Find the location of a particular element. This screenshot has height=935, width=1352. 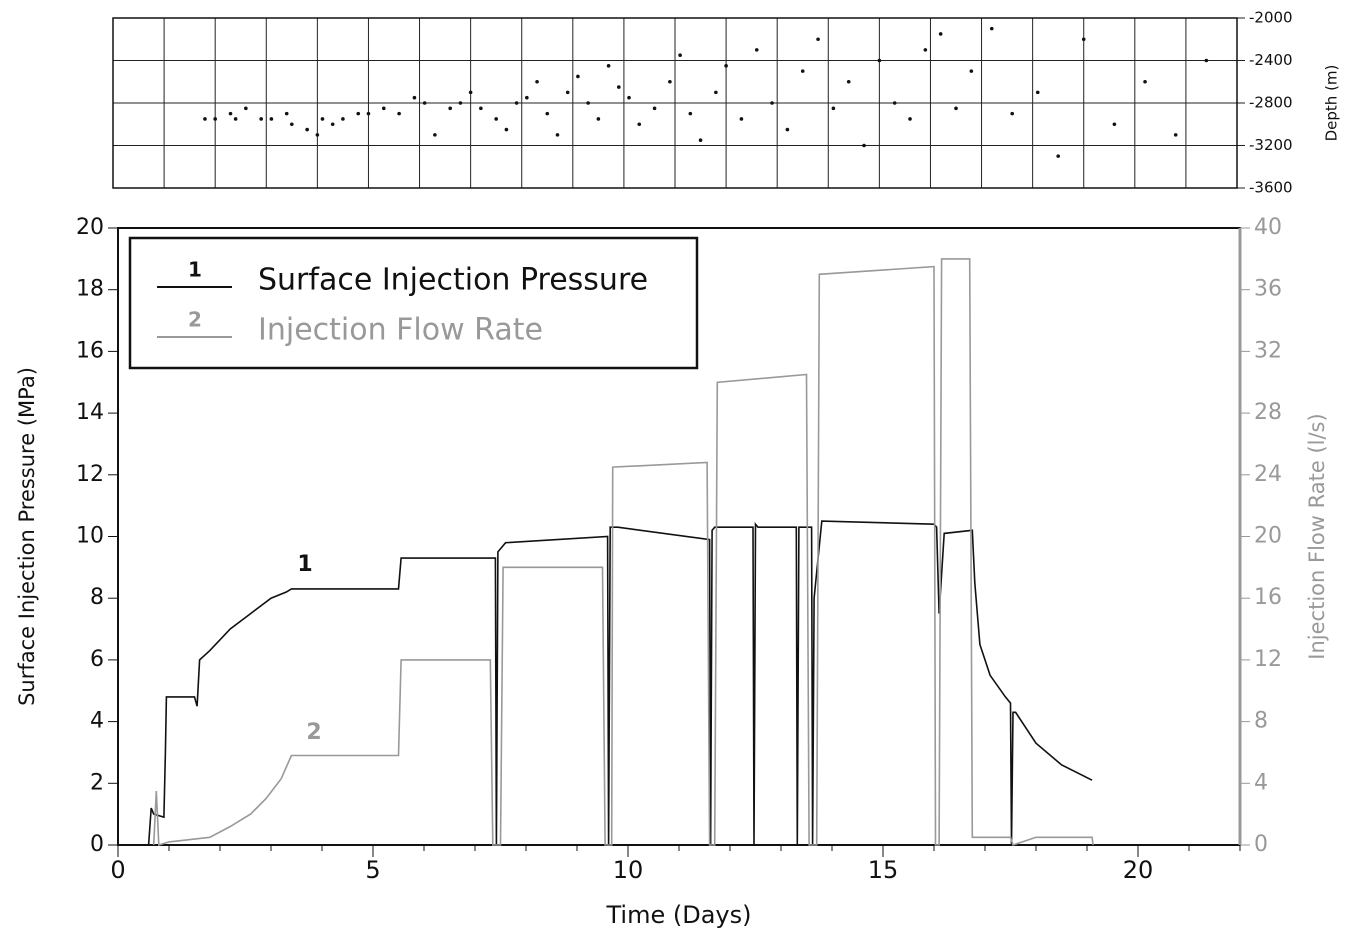

y2-tick-label: 8 is located at coordinates (1261, 721).